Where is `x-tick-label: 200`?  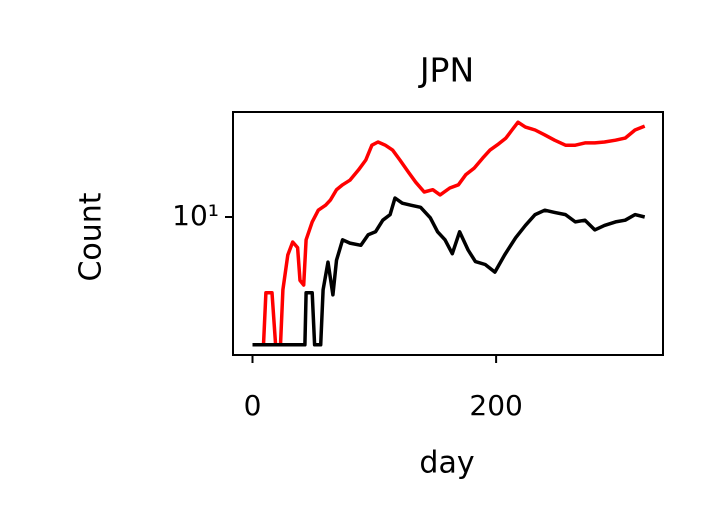
x-tick-label: 200 is located at coordinates (495, 405).